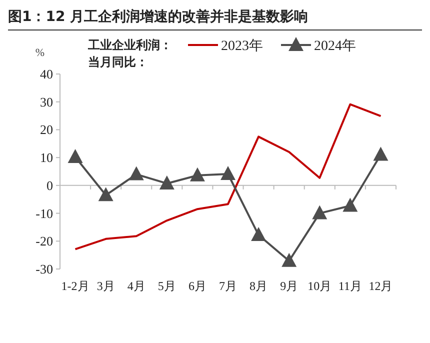 Image resolution: width=430 pixels, height=343 pixels. What do you see at coordinates (129, 53) in the screenshot?
I see `legend-title: 工业企业利润：当月同比：` at bounding box center [129, 53].